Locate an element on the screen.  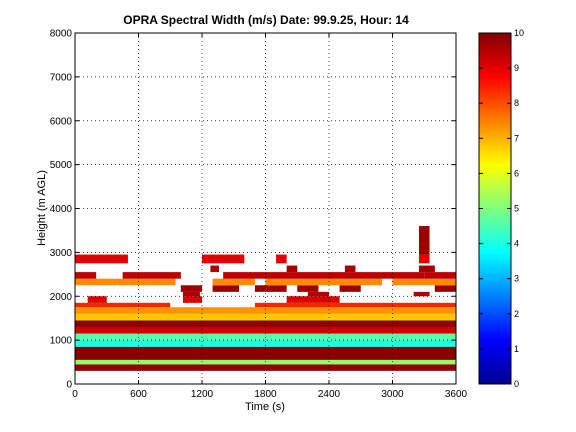
colorbar-tick-label: 4 is located at coordinates (516, 244).